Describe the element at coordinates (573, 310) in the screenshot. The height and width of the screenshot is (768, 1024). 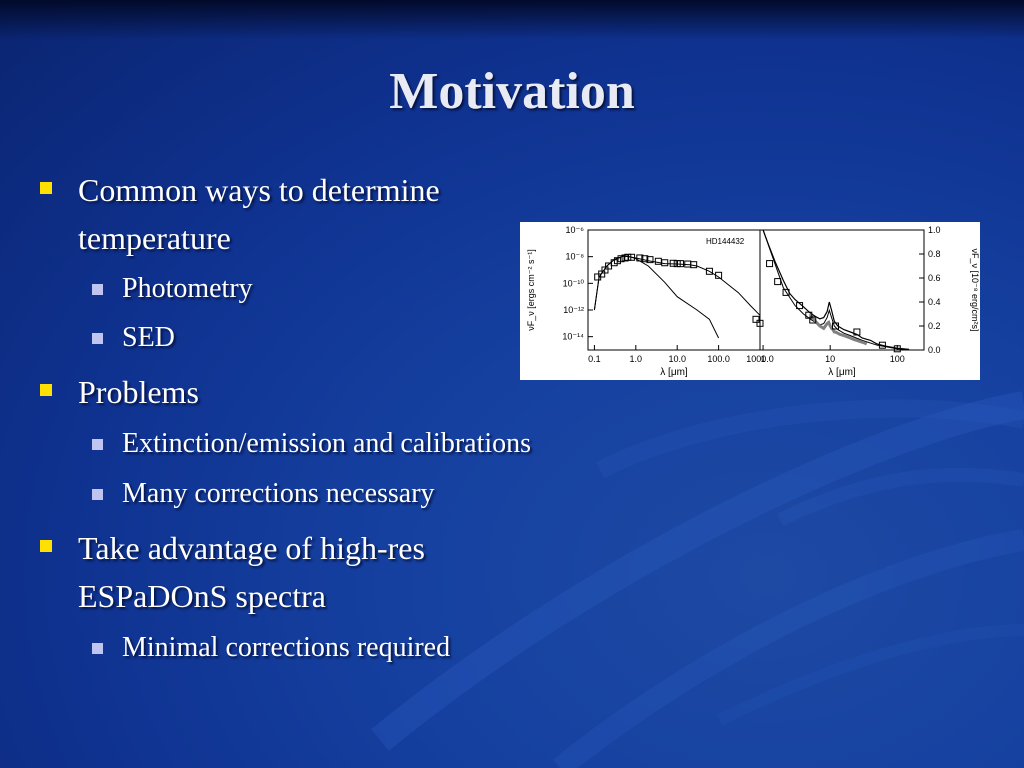
I see `y-tick-label: 10⁻¹²` at that location.